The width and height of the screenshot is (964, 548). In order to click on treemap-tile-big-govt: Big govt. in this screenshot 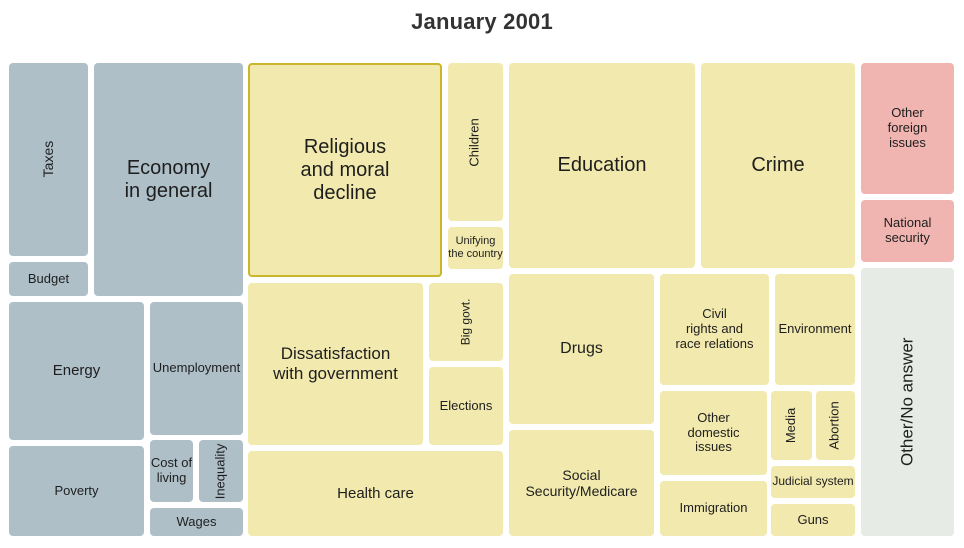, I will do `click(466, 322)`.